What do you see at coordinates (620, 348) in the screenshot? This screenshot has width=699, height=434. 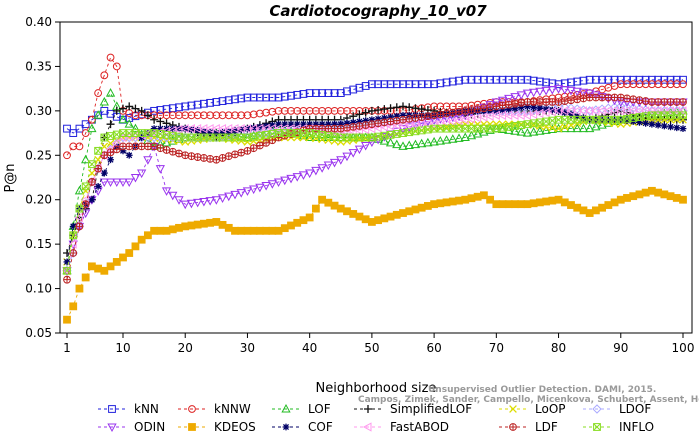 I see `x-tick-label: 90` at bounding box center [620, 348].